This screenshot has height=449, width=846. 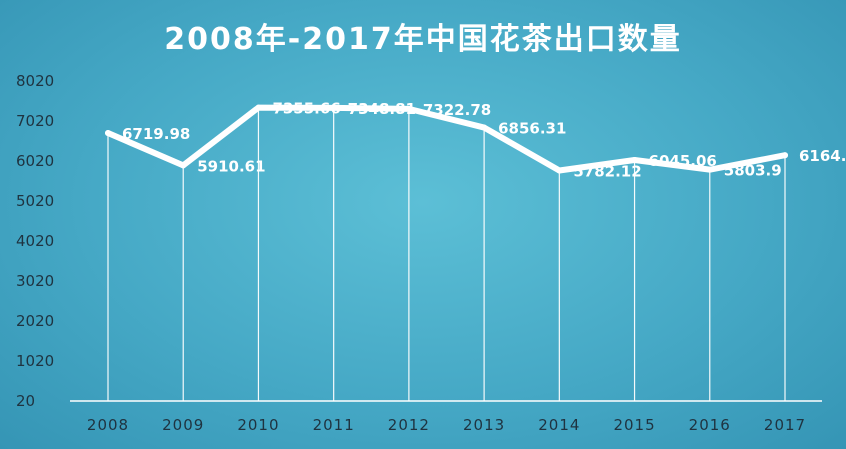 I want to click on x-tick-label: 2016, so click(x=710, y=425).